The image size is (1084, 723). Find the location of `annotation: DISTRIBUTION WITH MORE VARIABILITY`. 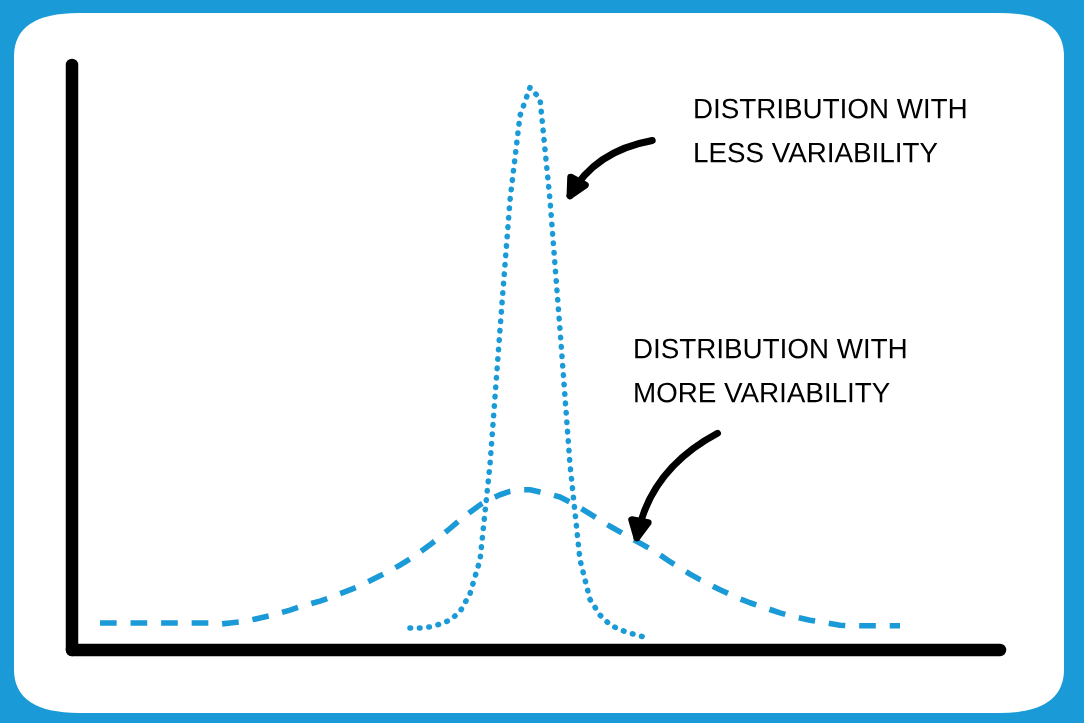

annotation: DISTRIBUTION WITH MORE VARIABILITY is located at coordinates (770, 370).